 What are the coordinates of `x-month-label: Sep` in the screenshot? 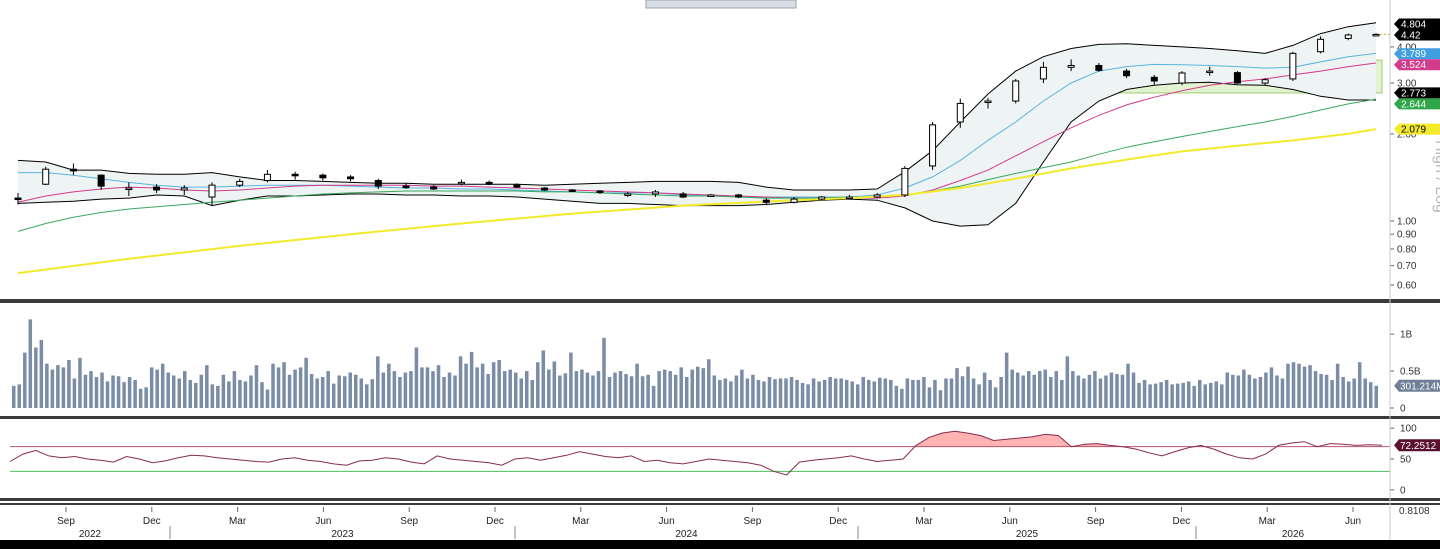 It's located at (66, 521).